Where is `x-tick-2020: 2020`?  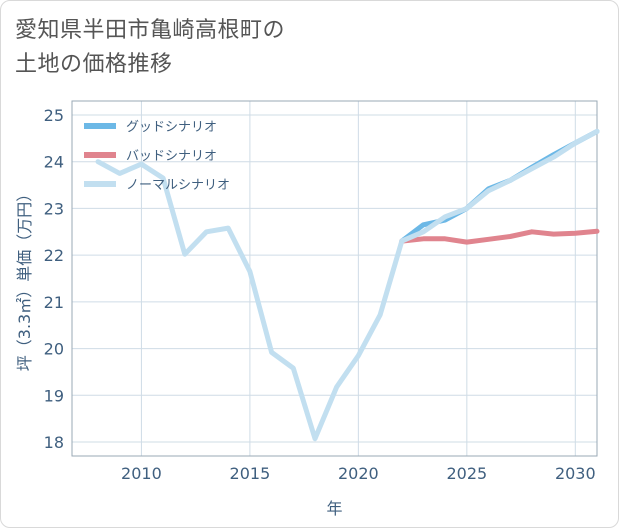
x-tick-2020: 2020 is located at coordinates (358, 473).